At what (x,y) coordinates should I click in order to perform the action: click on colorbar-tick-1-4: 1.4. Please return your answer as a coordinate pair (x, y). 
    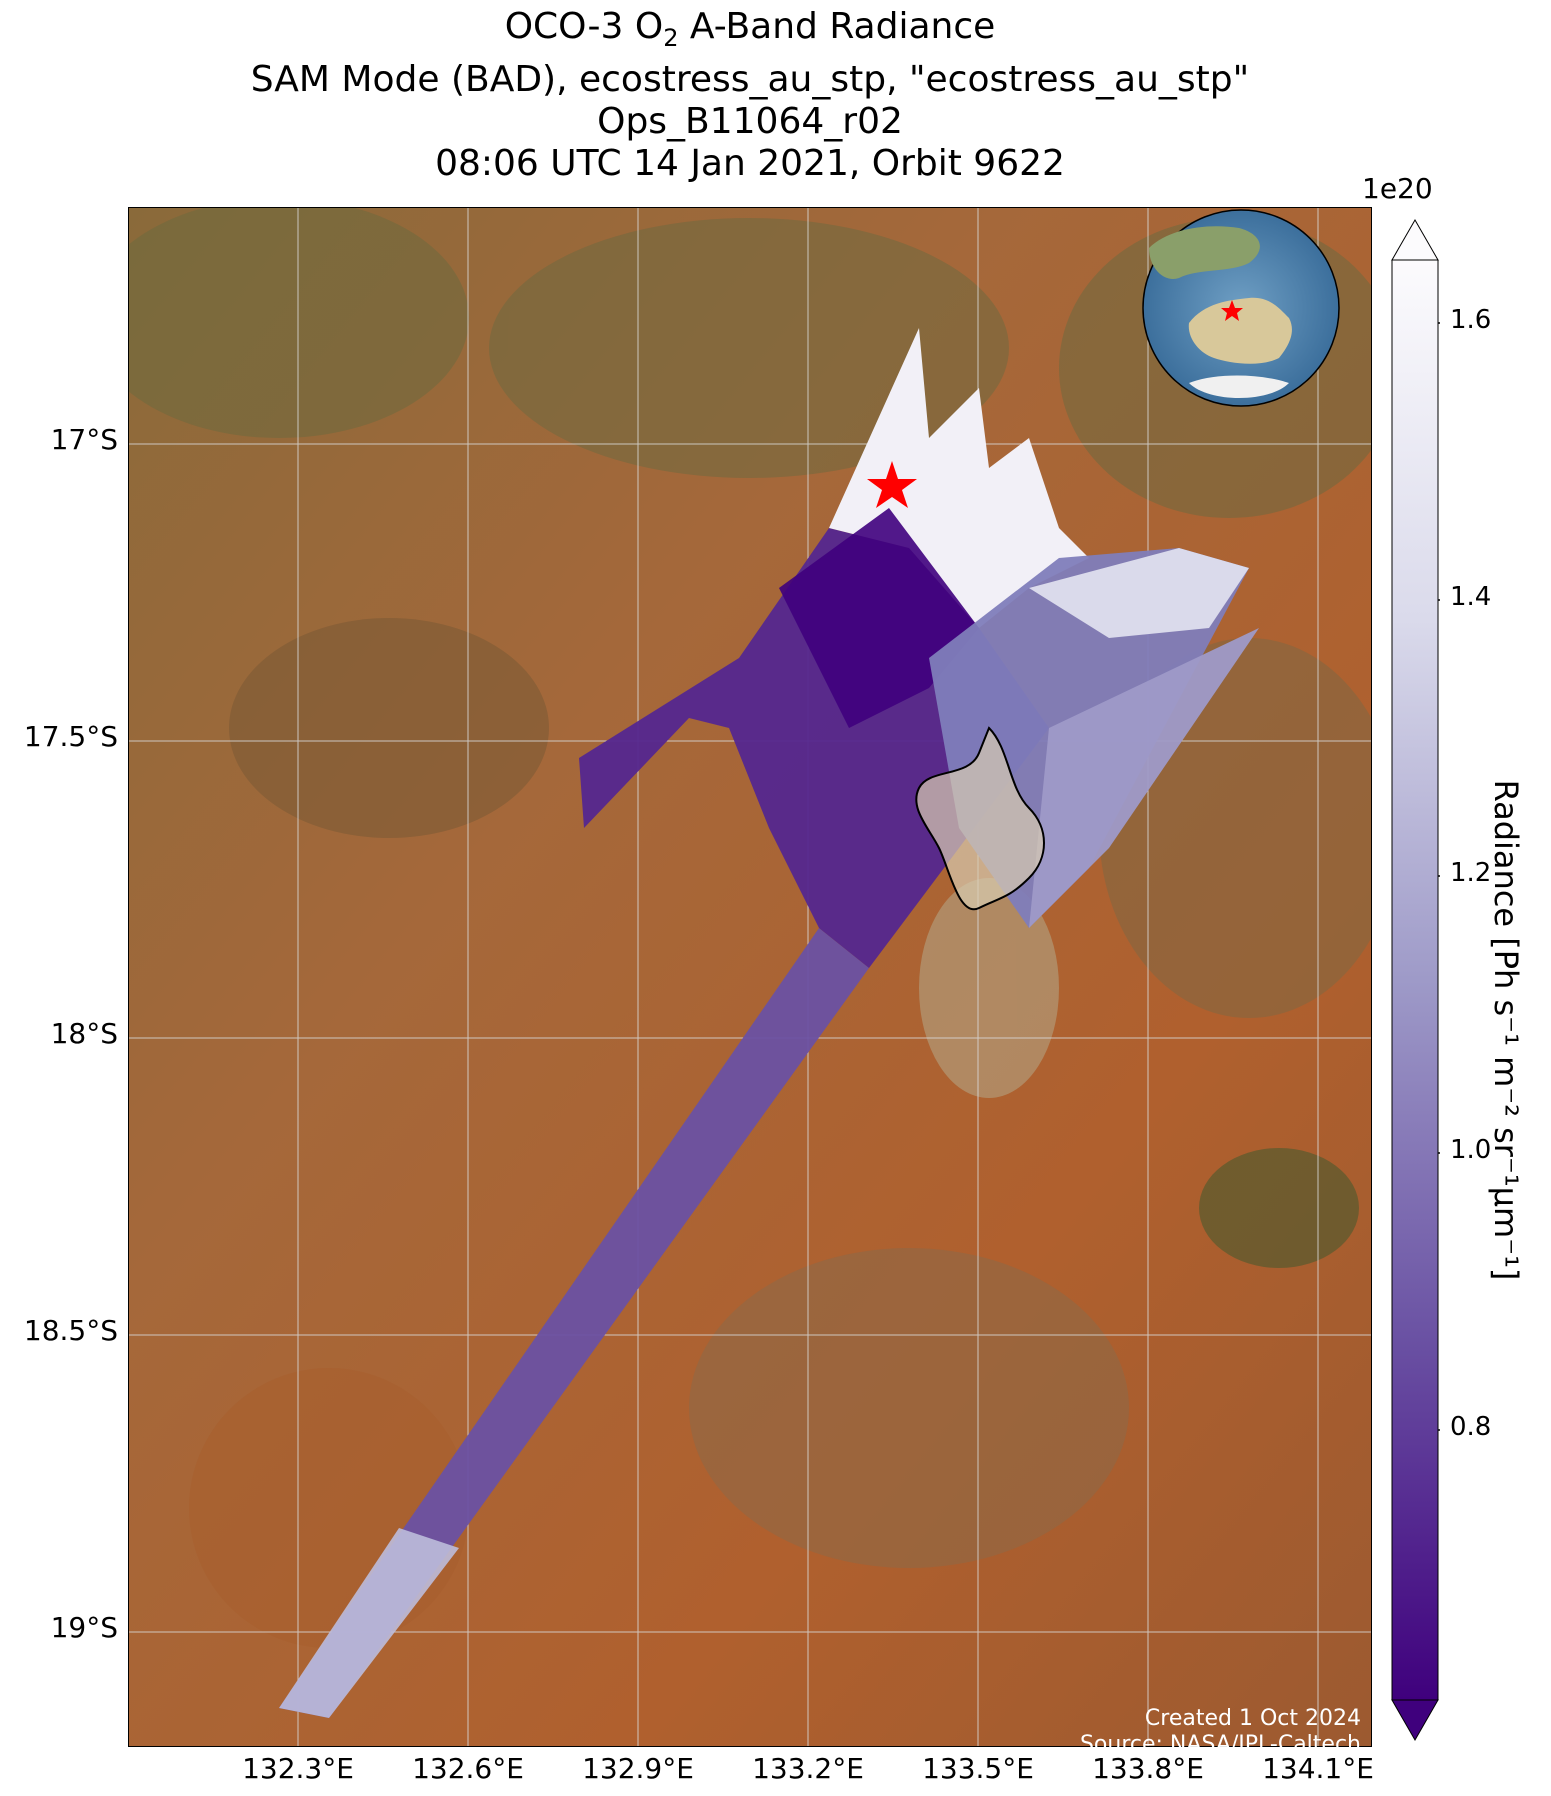
    Looking at the image, I should click on (1471, 597).